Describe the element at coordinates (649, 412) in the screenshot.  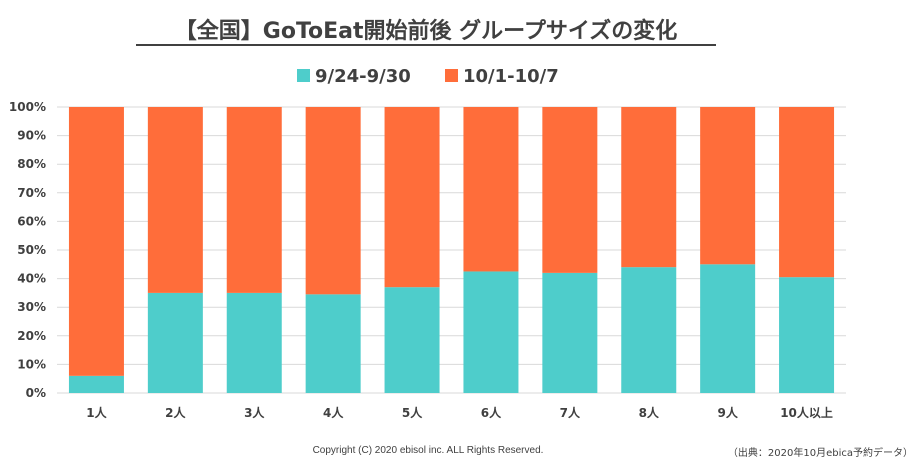
I see `x-tick-label: 8人` at that location.